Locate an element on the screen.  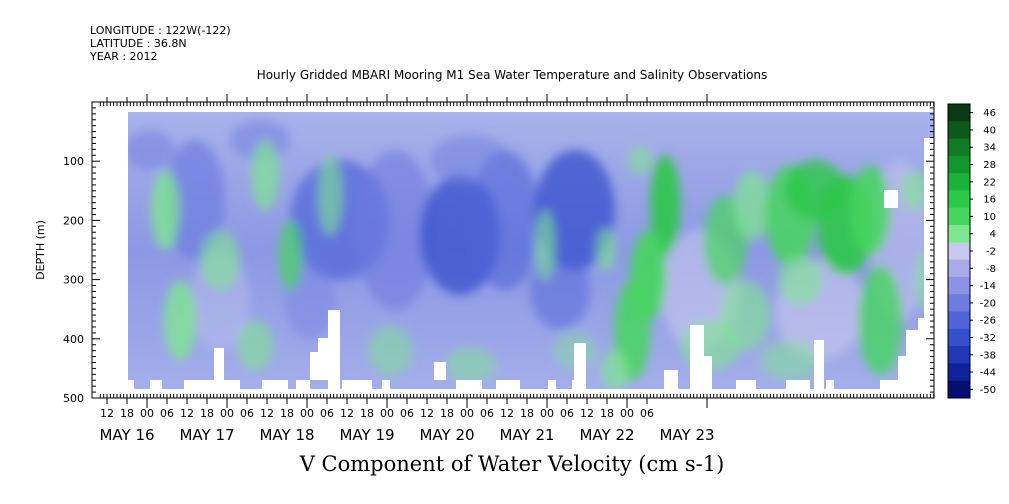
colorbar-label: -14 is located at coordinates (988, 286).